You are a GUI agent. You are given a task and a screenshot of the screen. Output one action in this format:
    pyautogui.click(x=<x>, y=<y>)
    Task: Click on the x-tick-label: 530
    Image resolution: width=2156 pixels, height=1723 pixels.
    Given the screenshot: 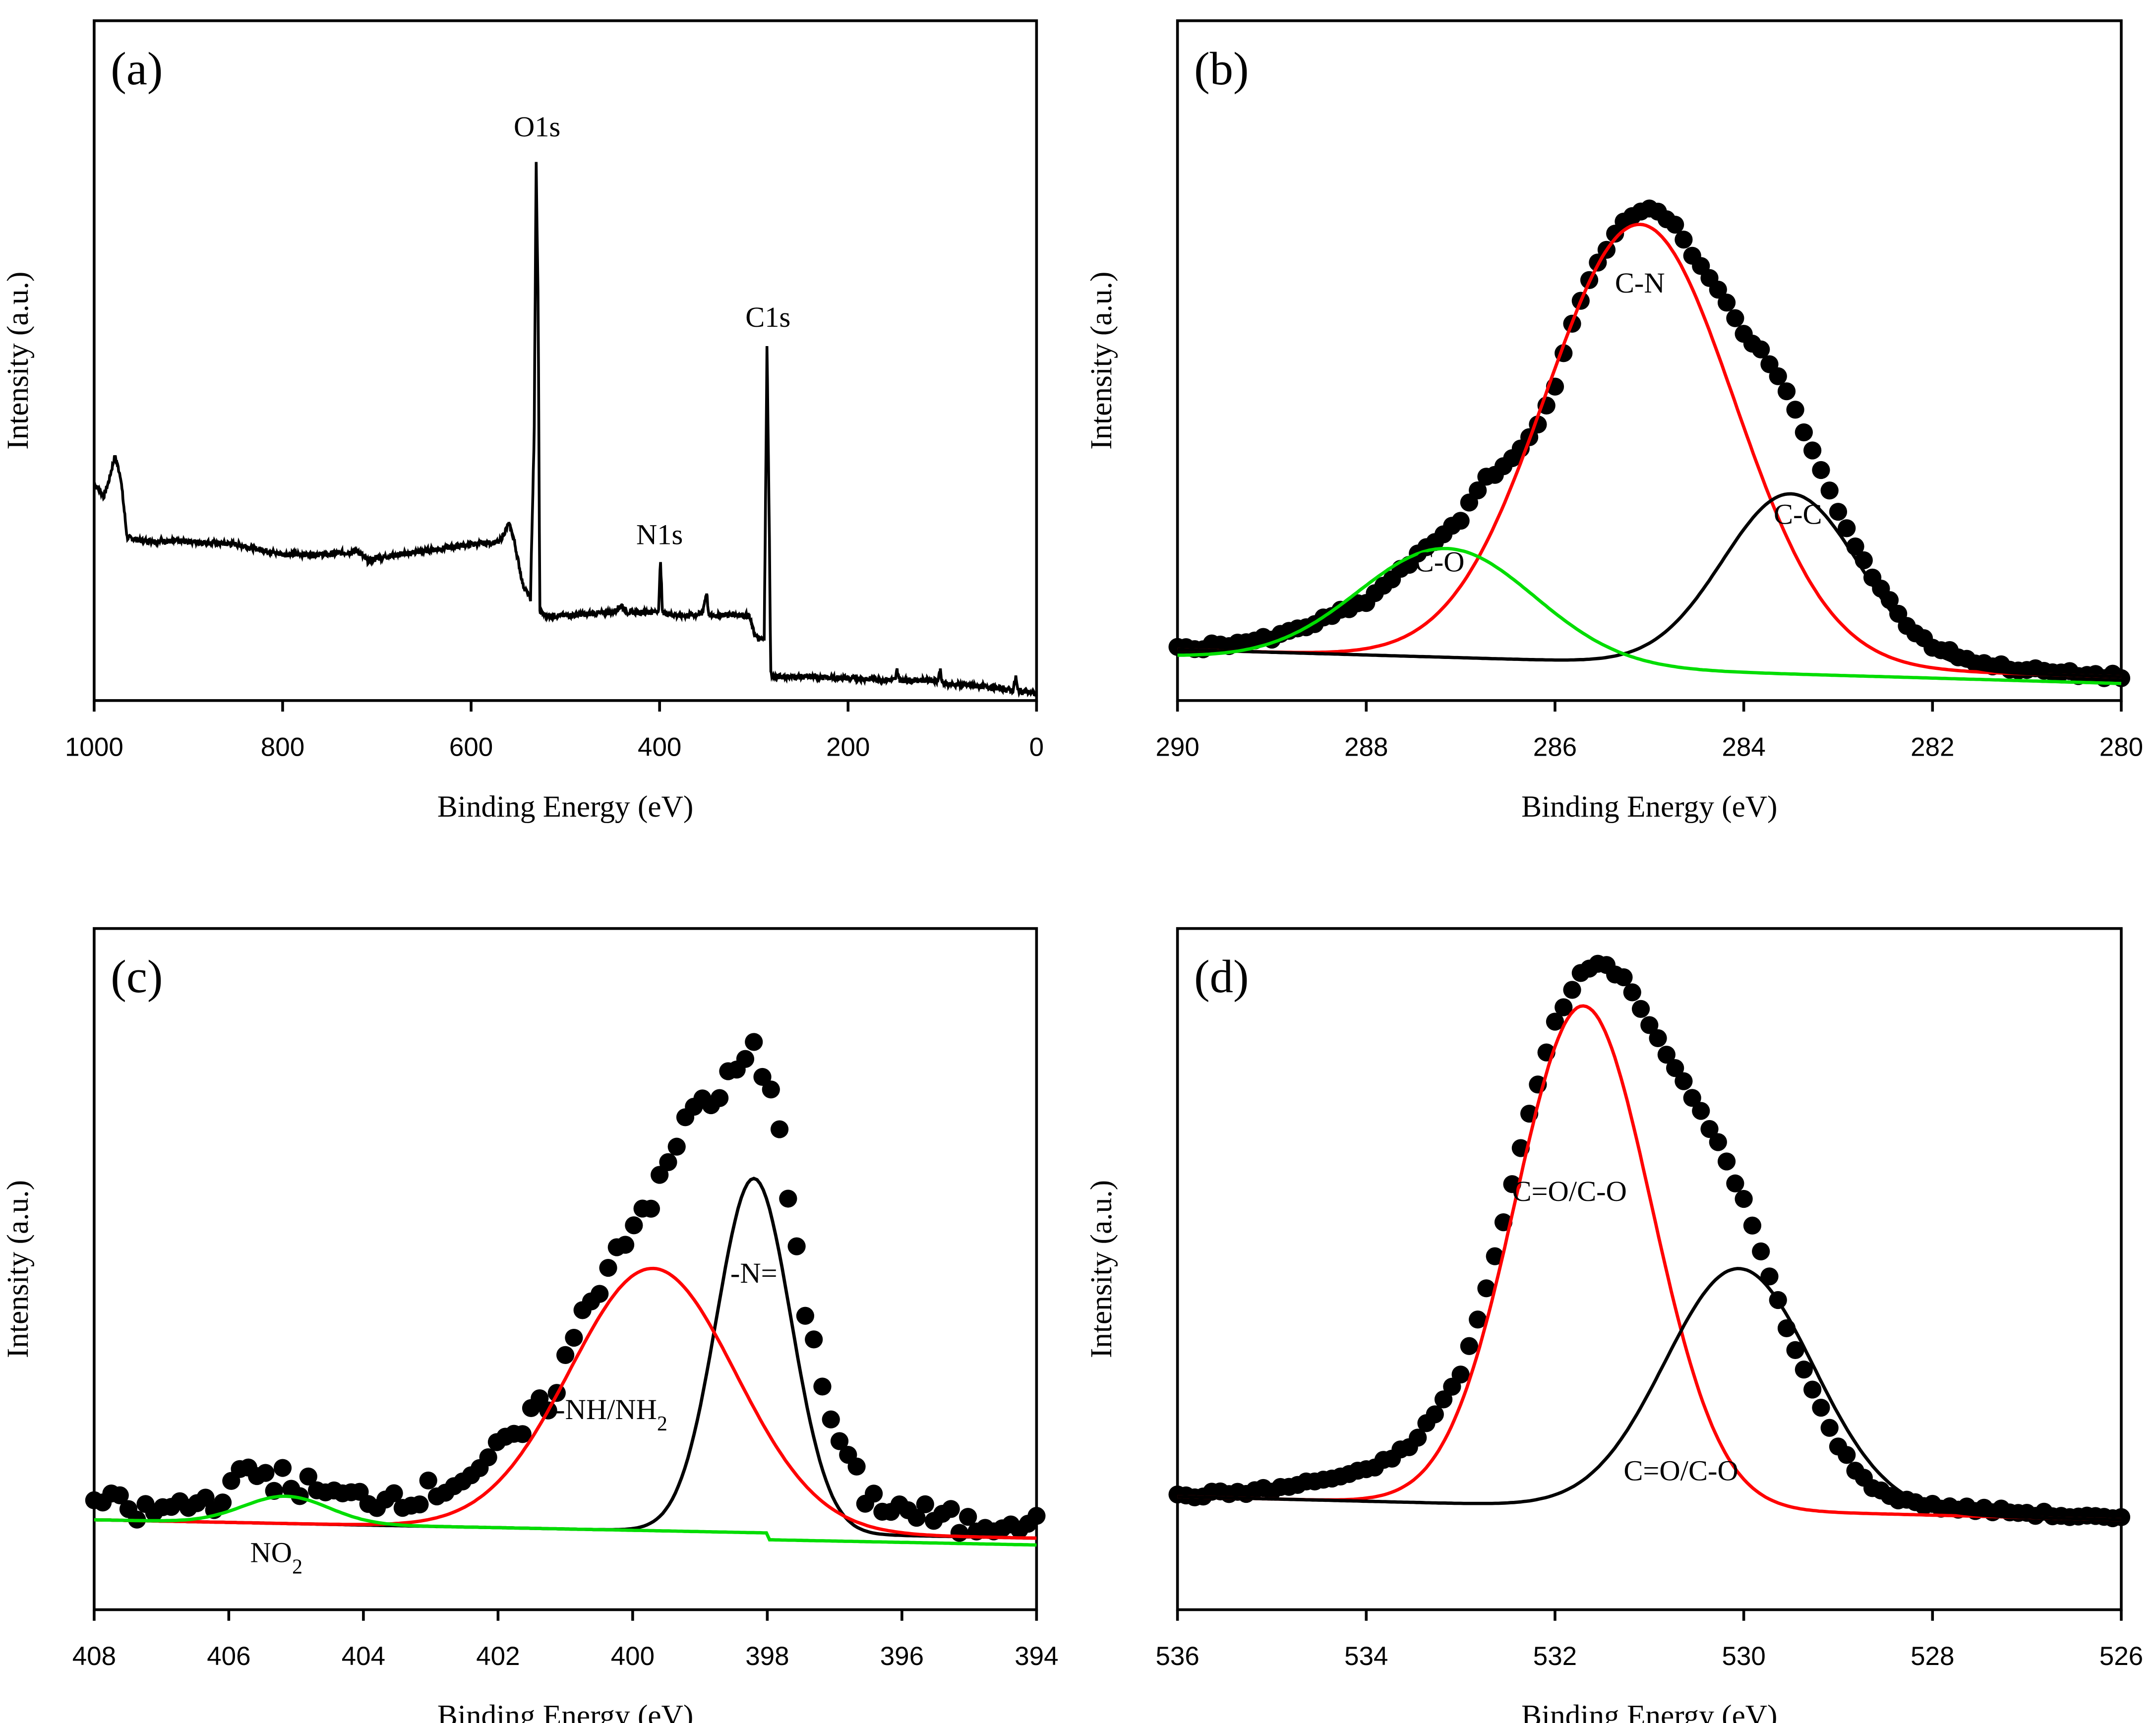 What is the action you would take?
    pyautogui.click(x=1743, y=1657)
    